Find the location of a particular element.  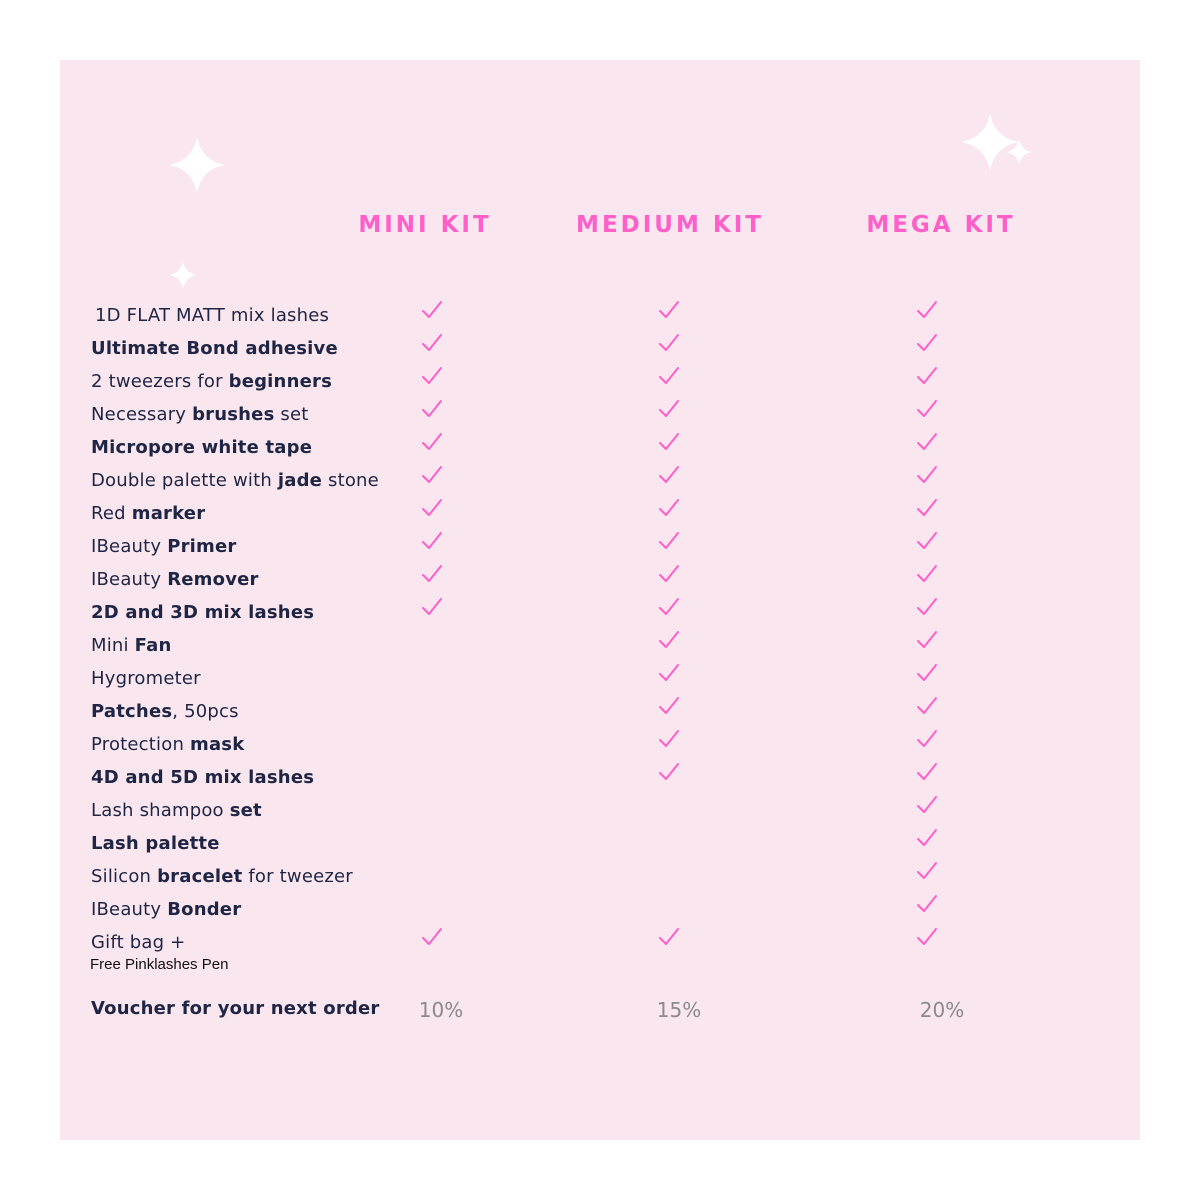

table-row: Mini Fan is located at coordinates (500, 649).